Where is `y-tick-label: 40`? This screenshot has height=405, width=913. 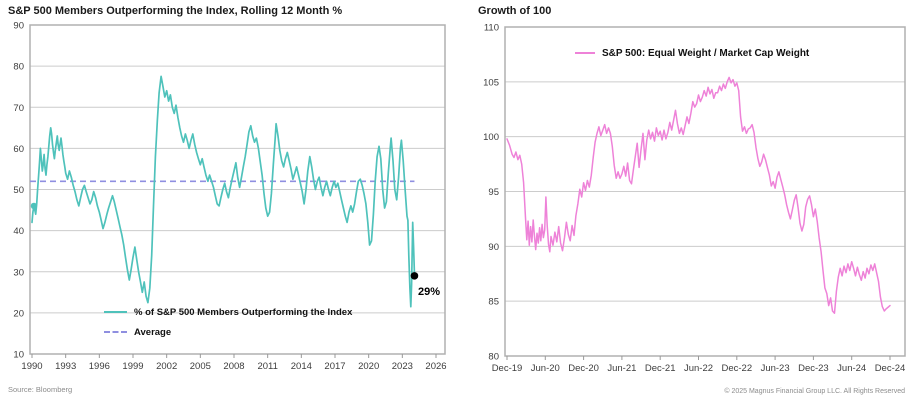
y-tick-label: 40 is located at coordinates (18, 231).